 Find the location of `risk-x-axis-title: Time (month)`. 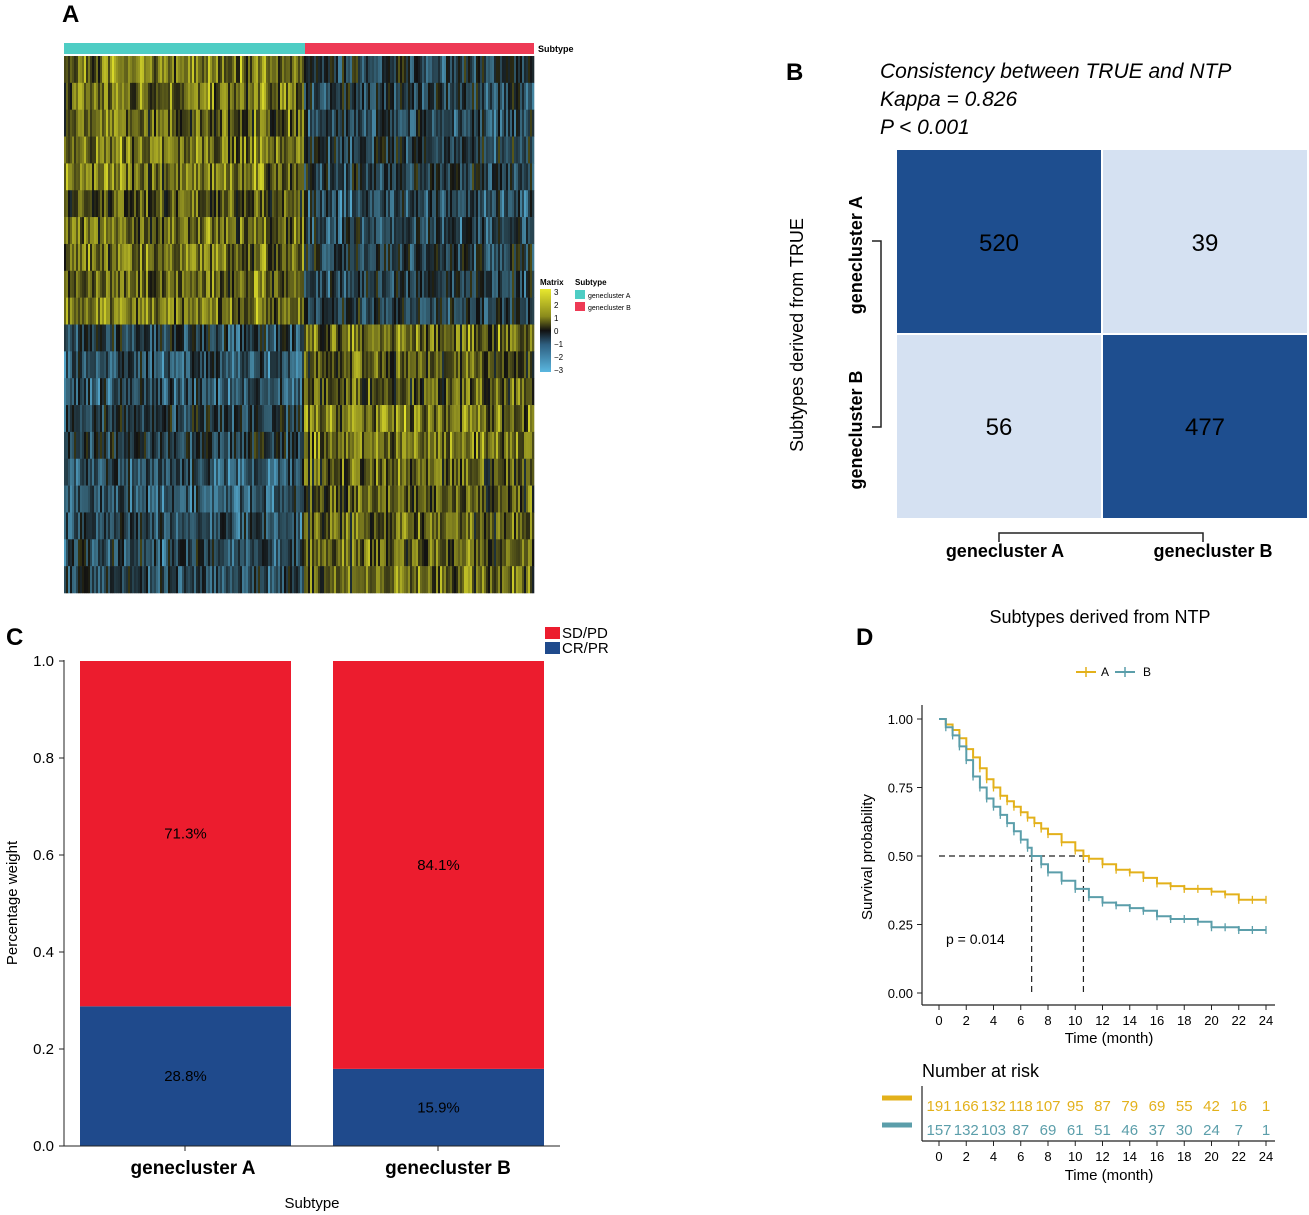

risk-x-axis-title: Time (month) is located at coordinates (1109, 1175).